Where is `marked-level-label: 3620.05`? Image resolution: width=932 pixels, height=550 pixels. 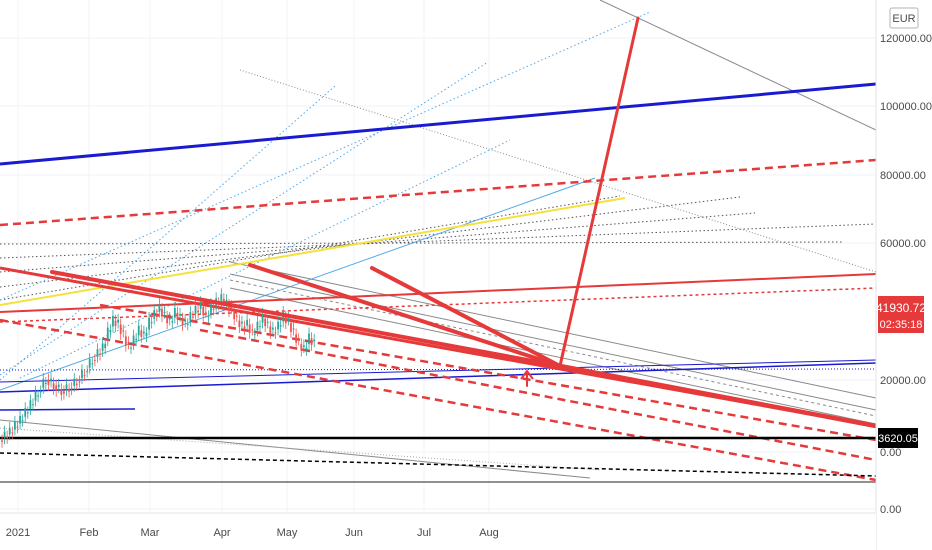
marked-level-label: 3620.05 is located at coordinates (898, 438).